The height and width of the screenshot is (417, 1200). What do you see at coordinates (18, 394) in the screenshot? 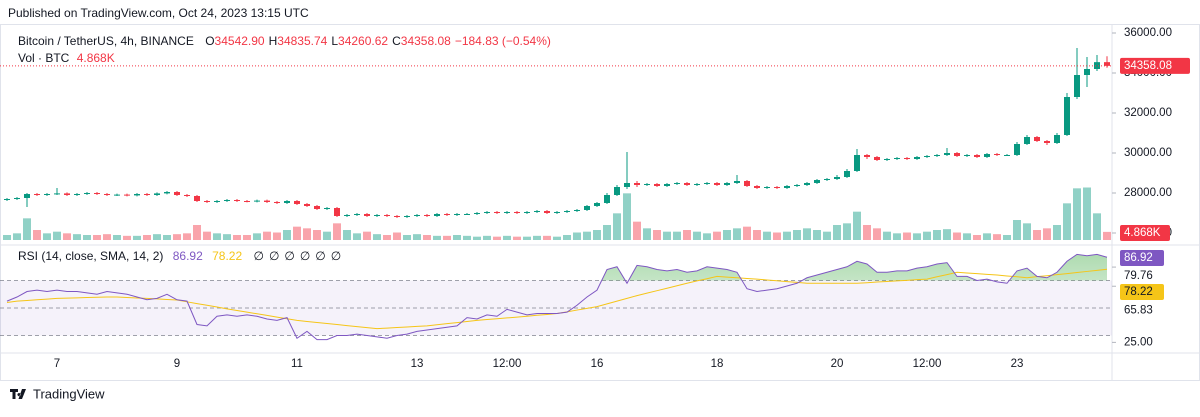
I see `brand-logo` at bounding box center [18, 394].